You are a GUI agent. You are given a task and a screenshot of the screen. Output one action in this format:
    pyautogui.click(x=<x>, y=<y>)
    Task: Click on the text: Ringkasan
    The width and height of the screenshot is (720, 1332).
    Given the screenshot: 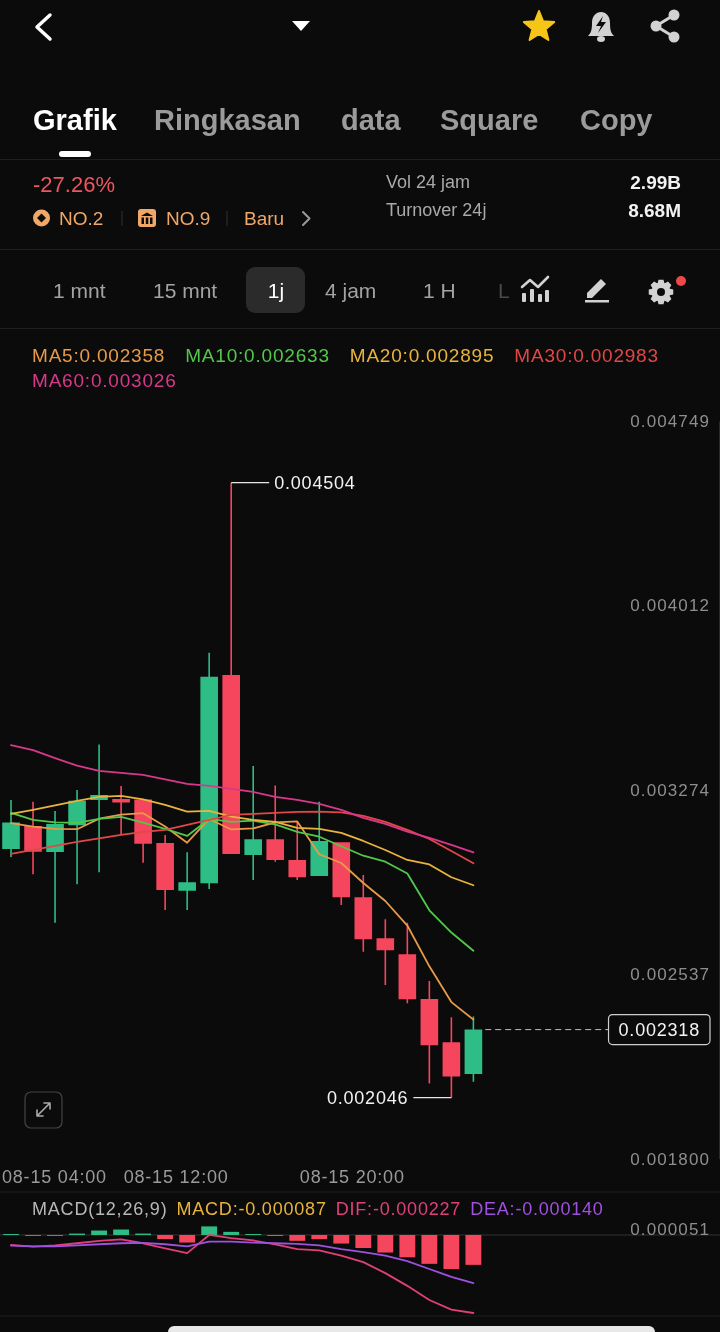 What is the action you would take?
    pyautogui.click(x=227, y=120)
    